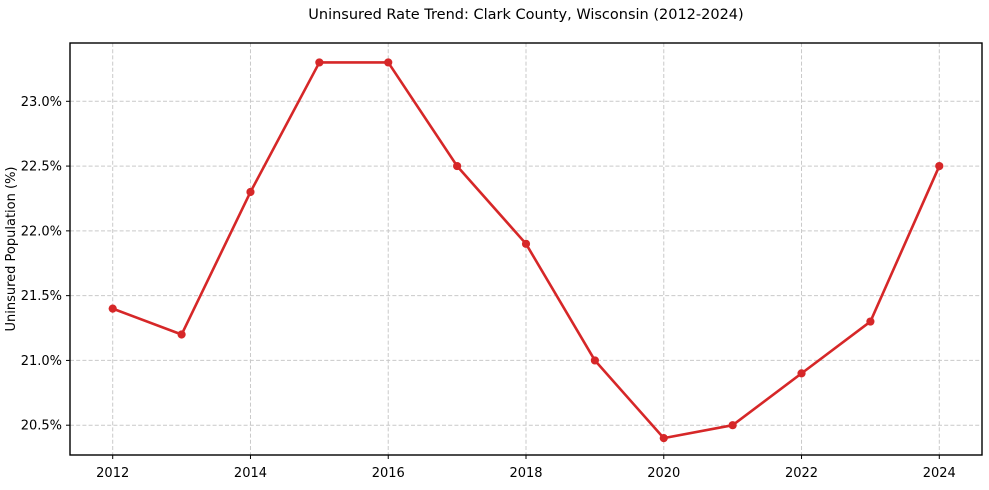 This screenshot has height=490, width=989. I want to click on y-tick-label: 20.5%, so click(41, 426).